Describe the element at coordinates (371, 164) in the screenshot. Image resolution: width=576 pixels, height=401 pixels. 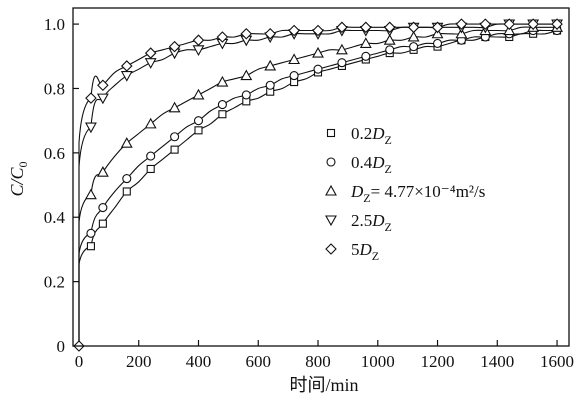
I see `legend-label-2: 0.4DZ` at that location.